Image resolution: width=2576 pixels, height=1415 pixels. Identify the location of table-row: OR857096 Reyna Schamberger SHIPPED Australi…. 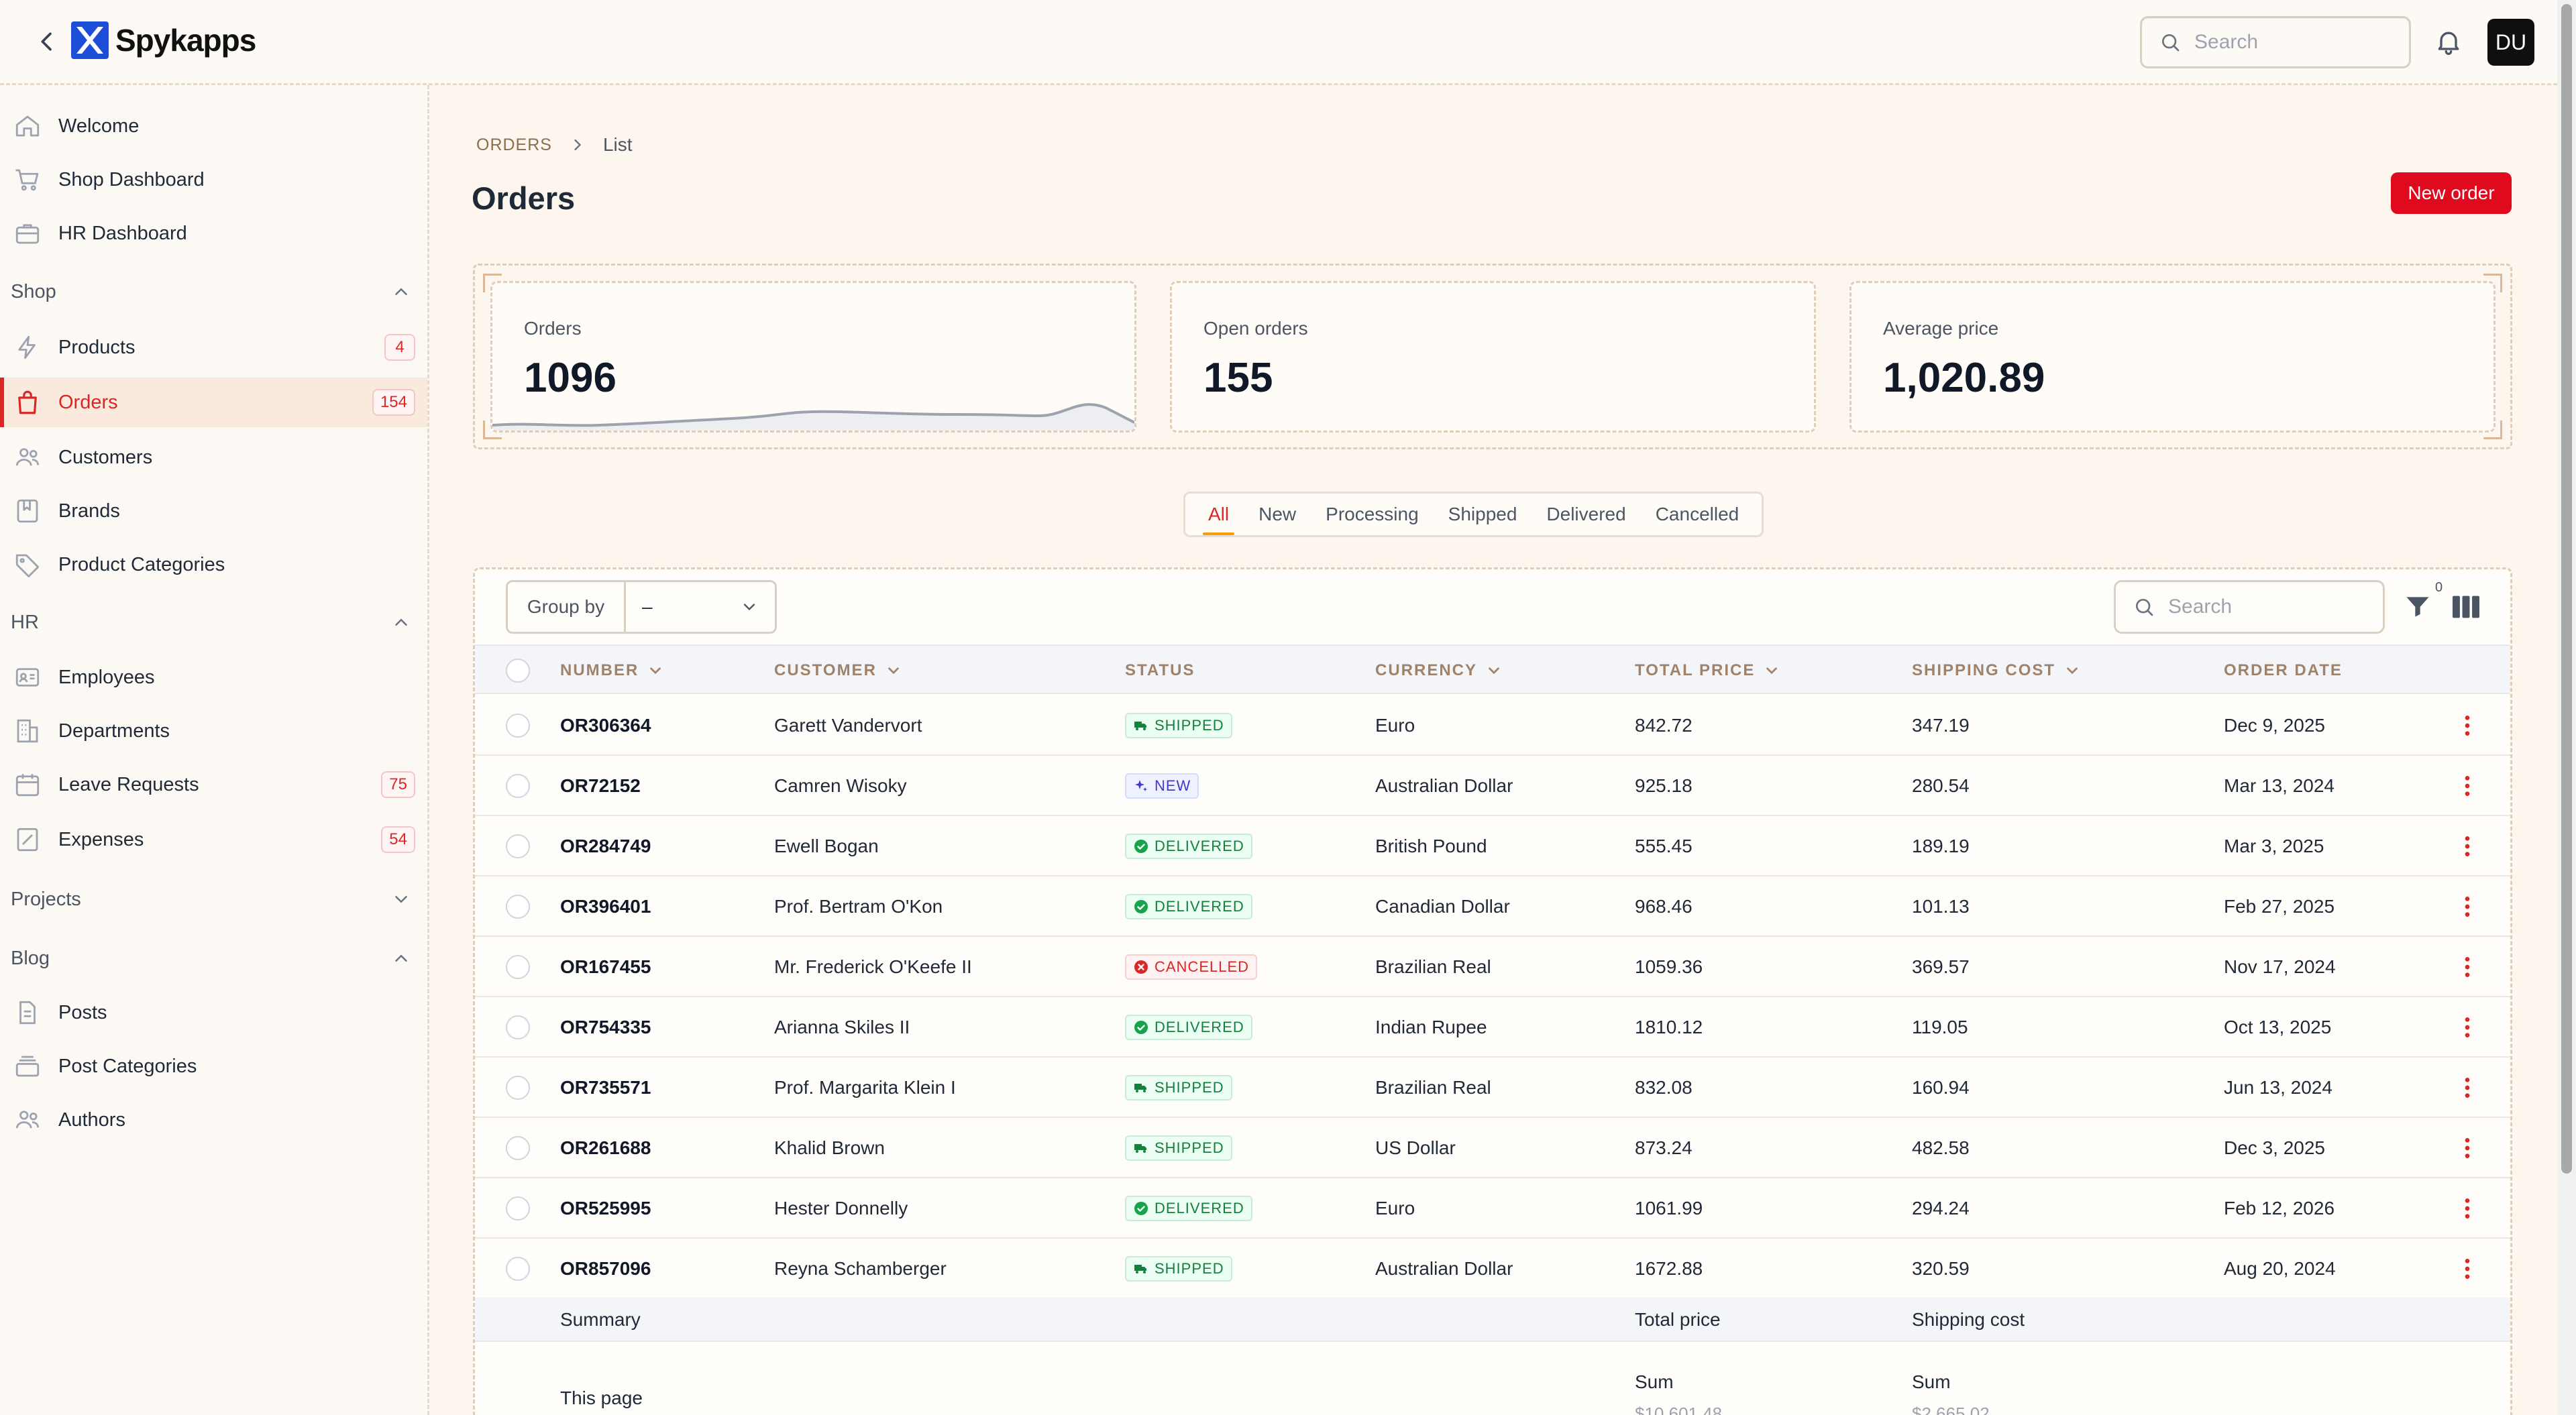
(1492, 1269).